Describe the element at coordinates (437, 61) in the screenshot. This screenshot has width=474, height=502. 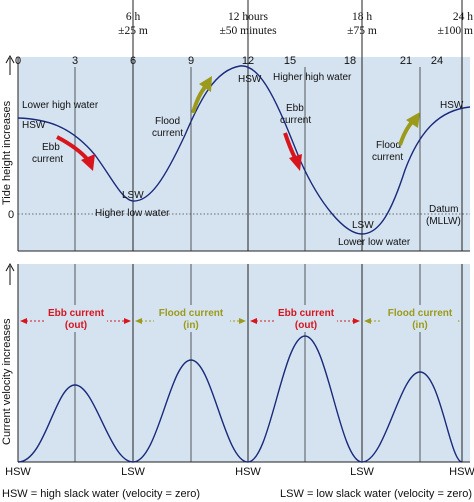
I see `tick-24: 24` at that location.